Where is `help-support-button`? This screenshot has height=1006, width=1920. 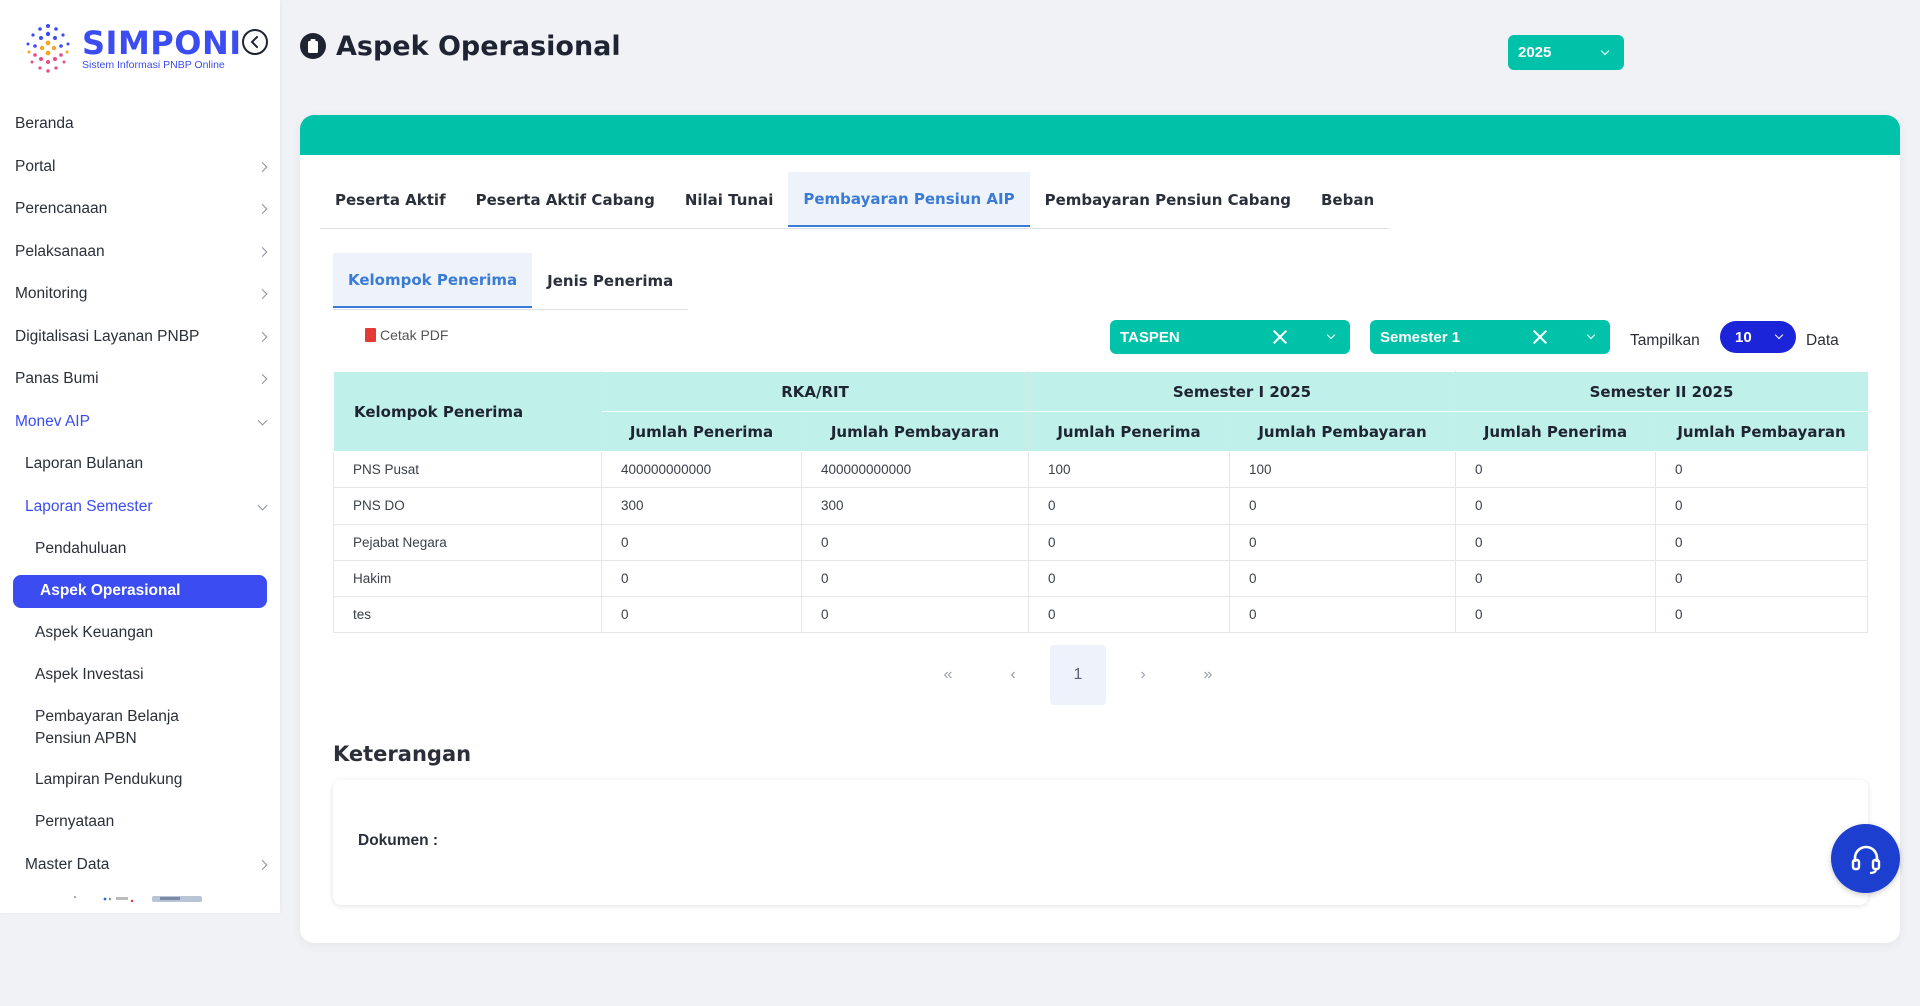 help-support-button is located at coordinates (1865, 858).